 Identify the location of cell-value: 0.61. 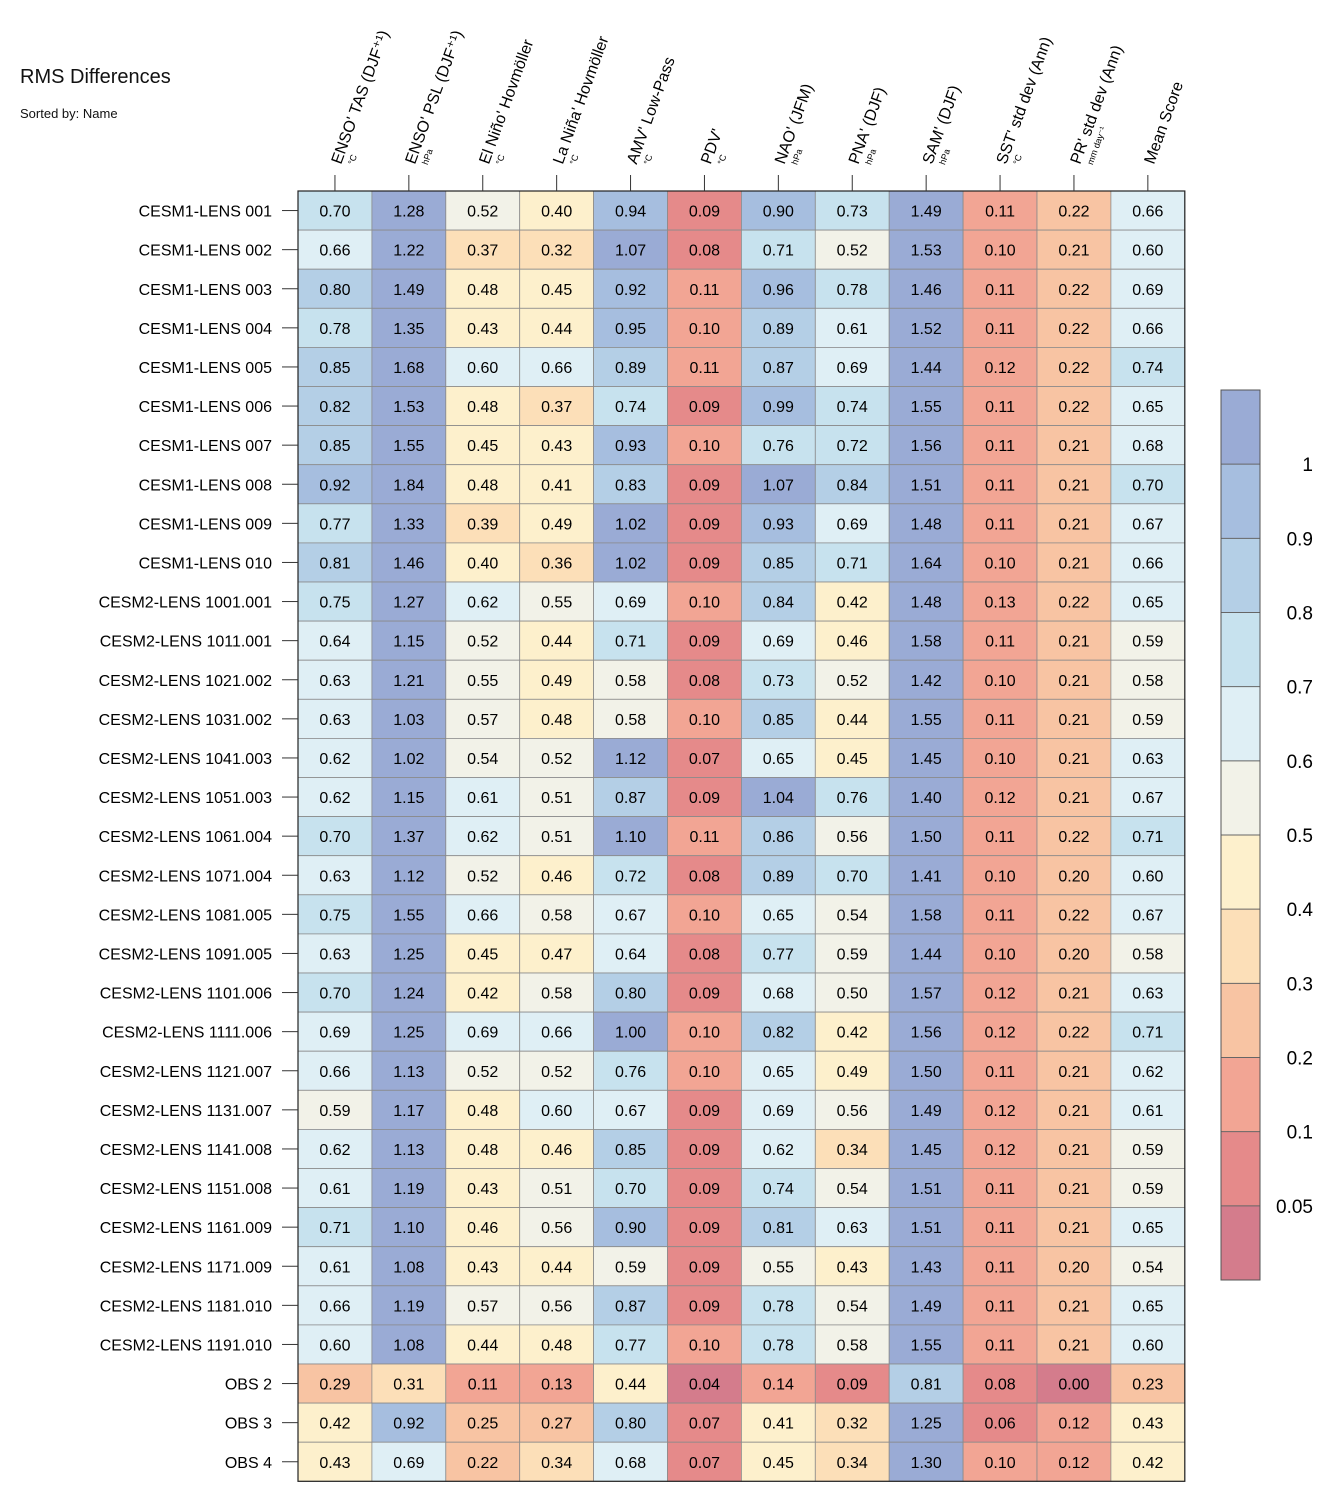
(334, 1189).